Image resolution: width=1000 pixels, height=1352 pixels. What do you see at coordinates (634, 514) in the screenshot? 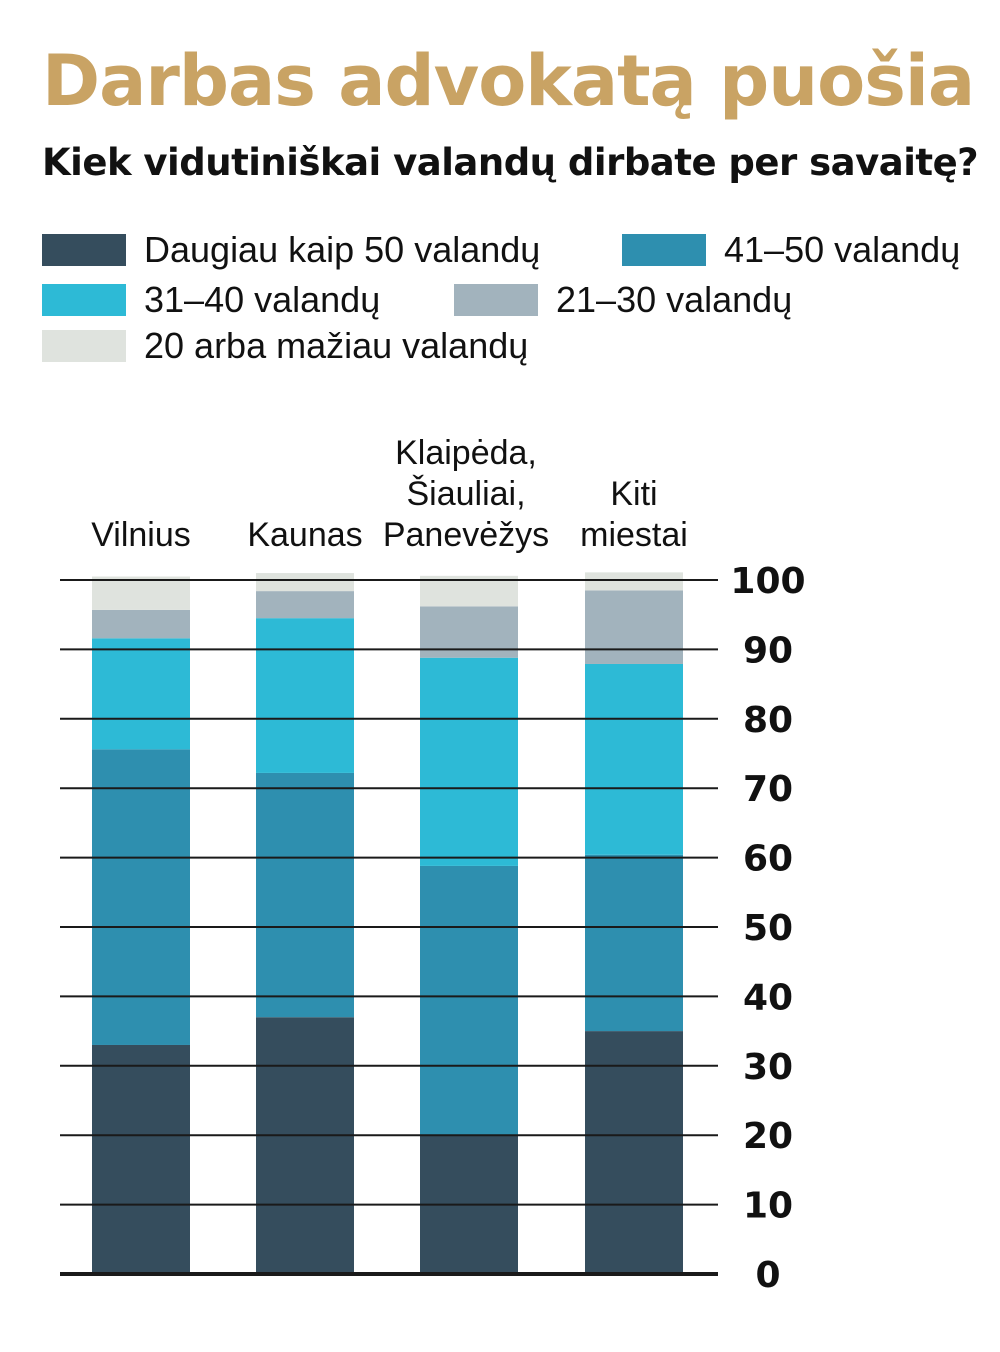
I see `category-label-kiti-miestai: Kiti miestai` at bounding box center [634, 514].